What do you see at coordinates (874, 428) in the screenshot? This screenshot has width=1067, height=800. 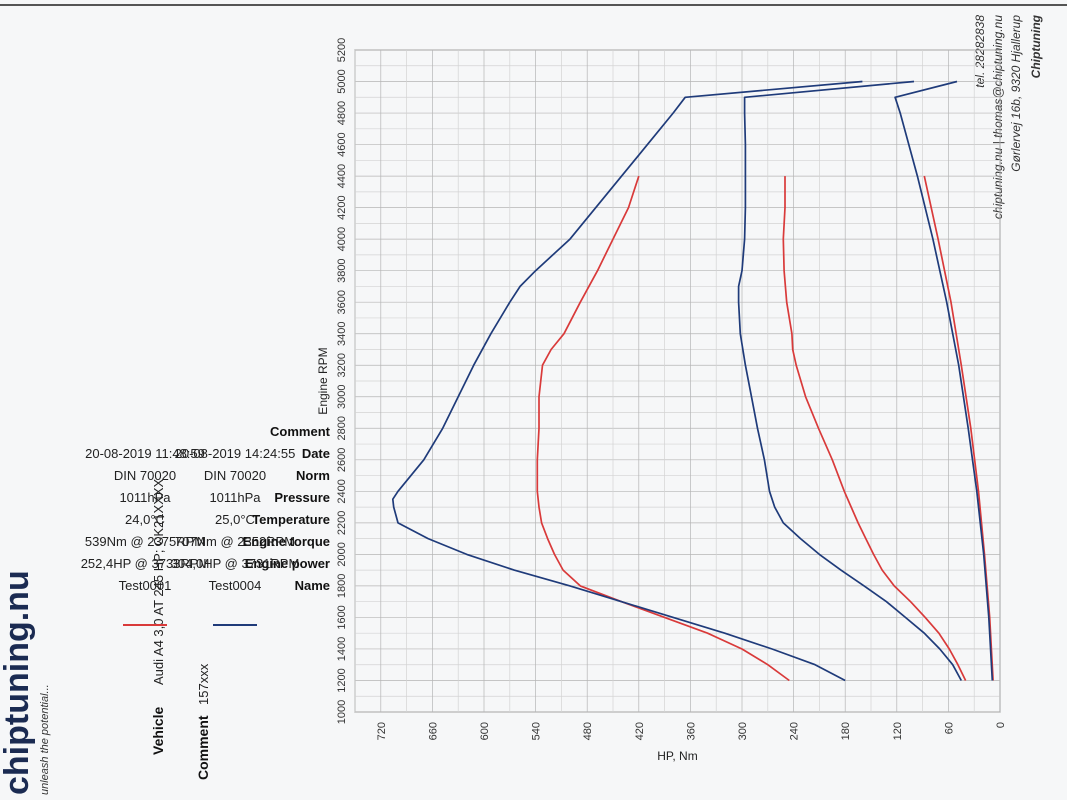 I see `series-test0001-power-line` at bounding box center [874, 428].